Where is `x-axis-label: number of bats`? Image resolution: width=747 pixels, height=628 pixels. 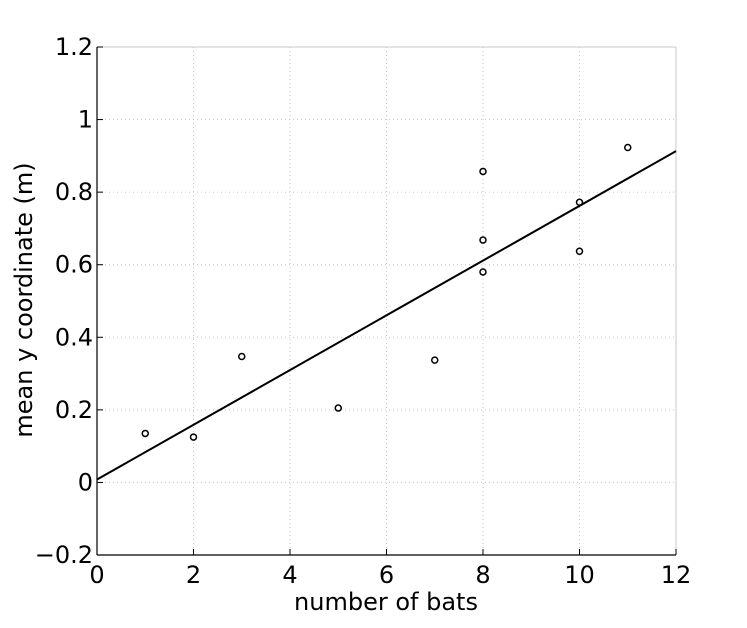
x-axis-label: number of bats is located at coordinates (386, 602).